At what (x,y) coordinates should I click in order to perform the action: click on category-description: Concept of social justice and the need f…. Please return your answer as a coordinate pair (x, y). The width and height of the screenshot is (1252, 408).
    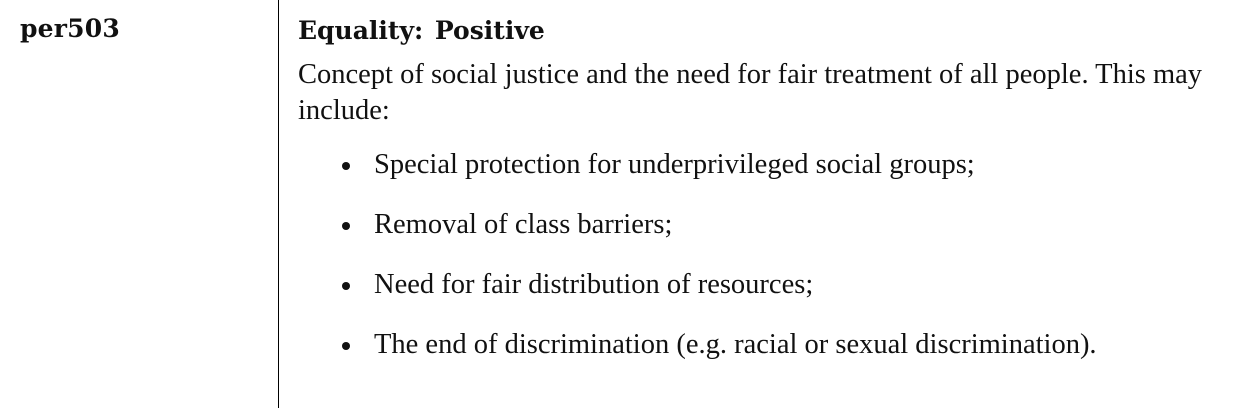
    Looking at the image, I should click on (750, 92).